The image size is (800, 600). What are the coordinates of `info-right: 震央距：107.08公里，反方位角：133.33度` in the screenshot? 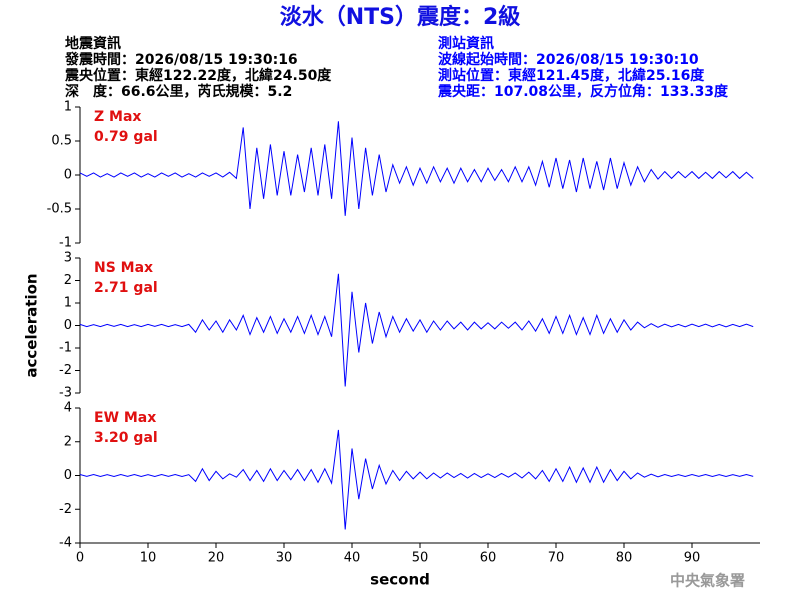 It's located at (583, 91).